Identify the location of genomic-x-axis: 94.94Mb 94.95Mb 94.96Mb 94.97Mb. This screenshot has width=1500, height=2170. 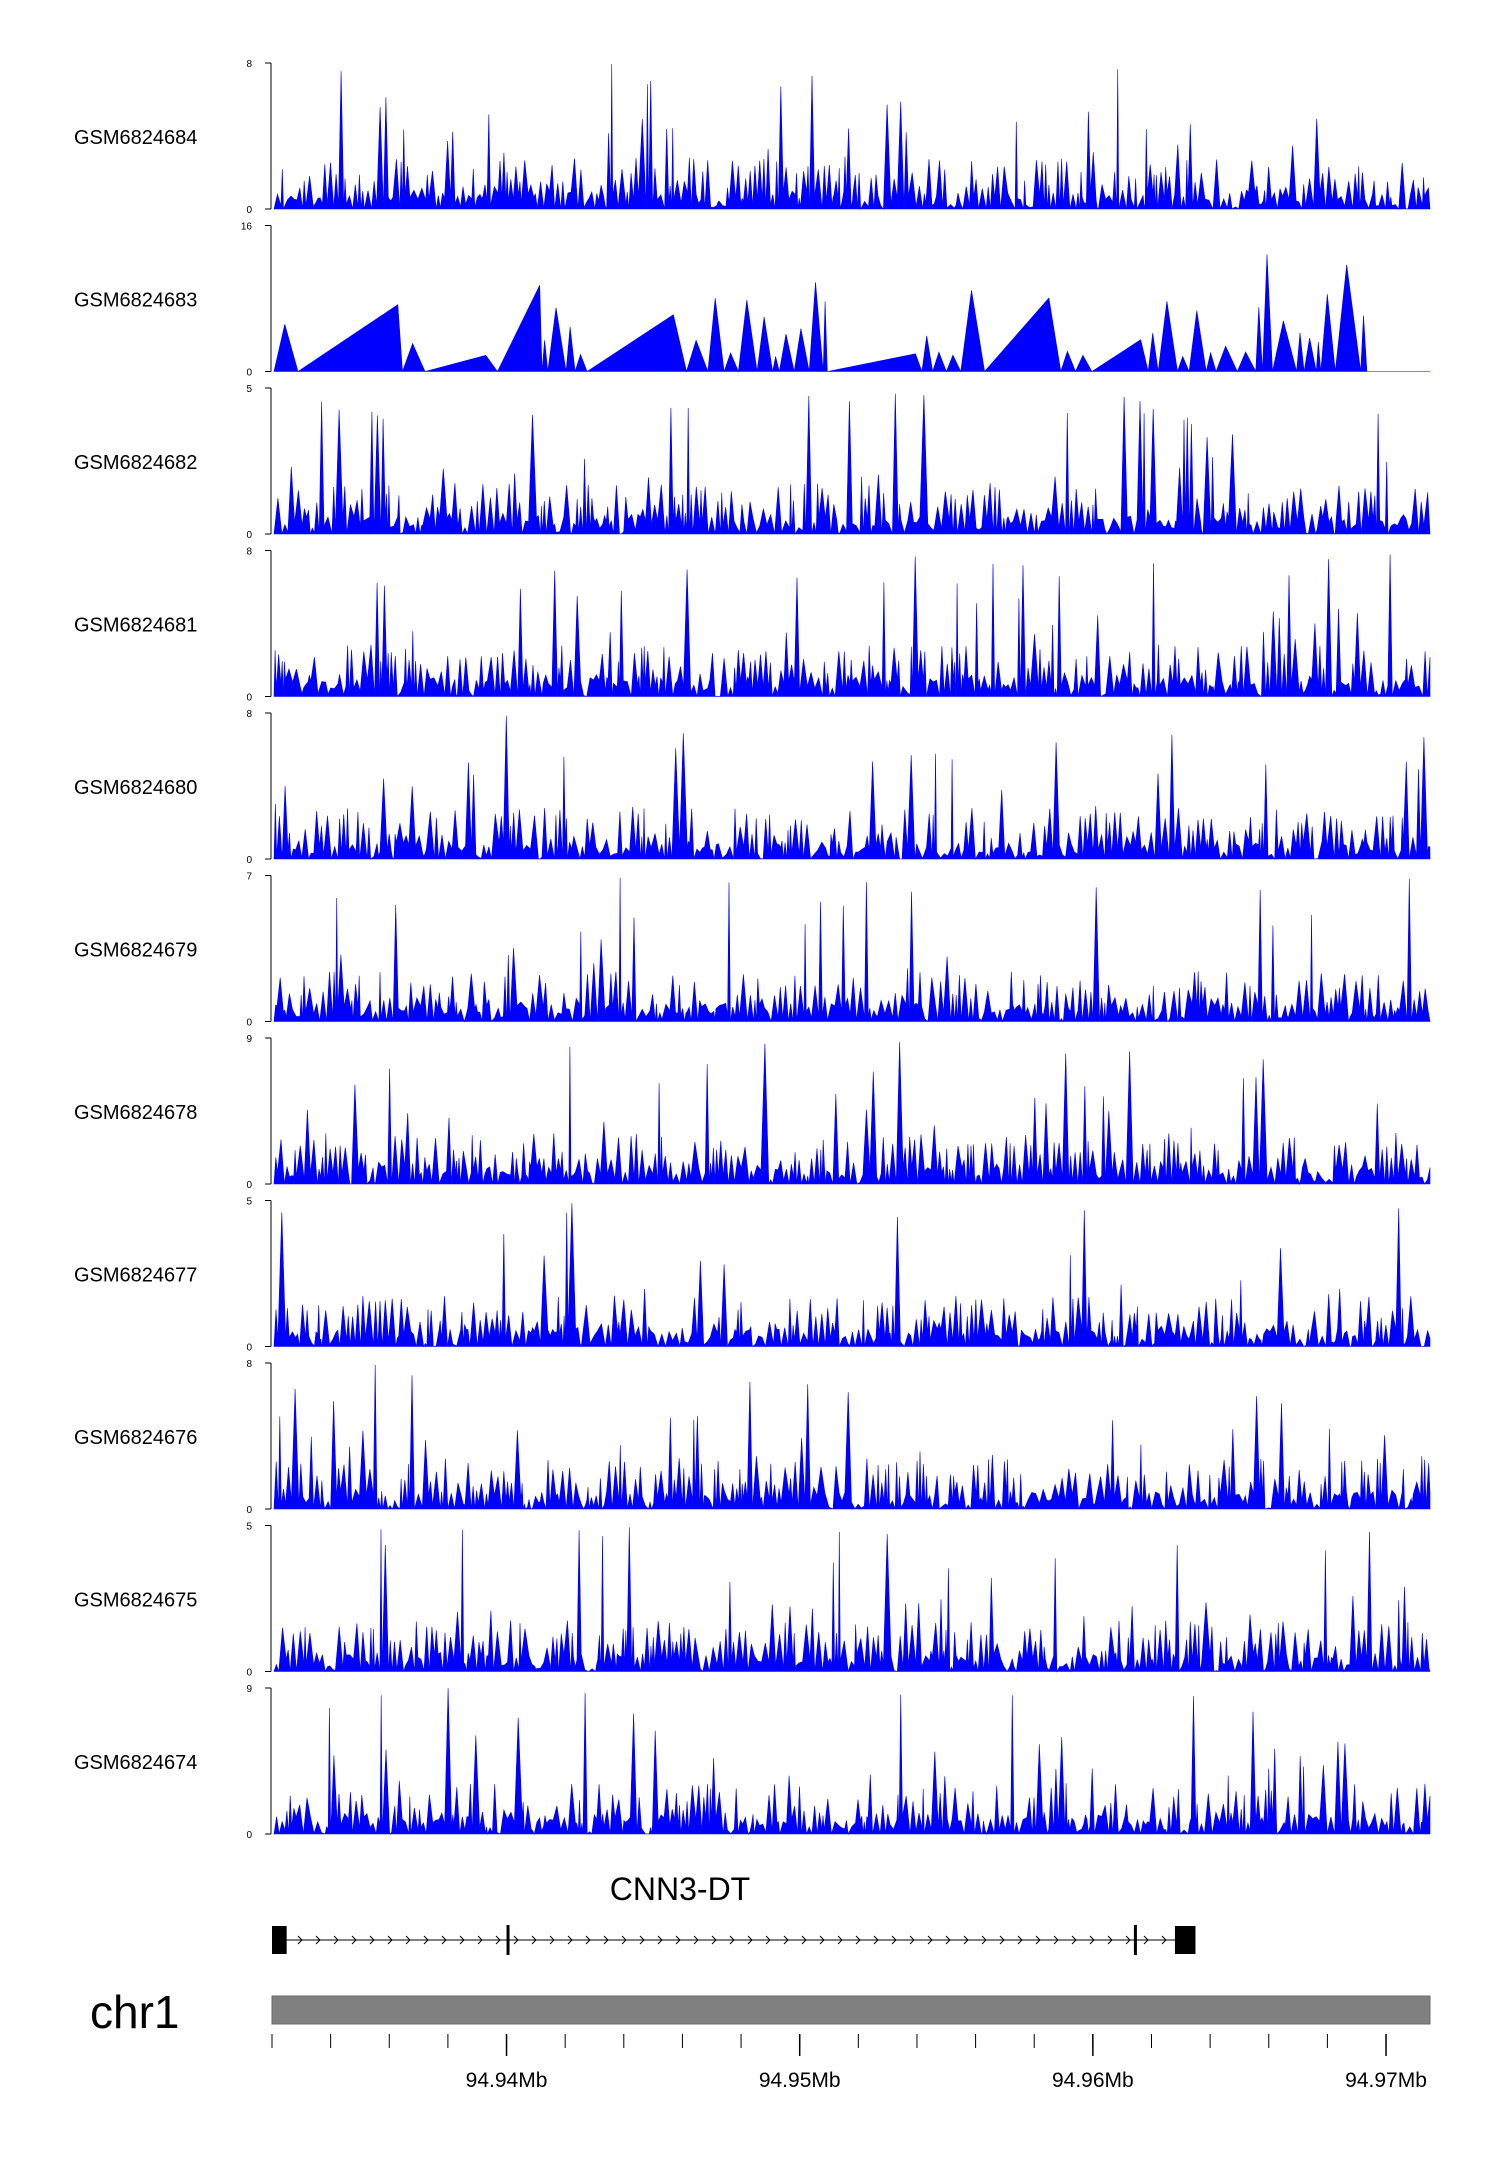
(849, 2063).